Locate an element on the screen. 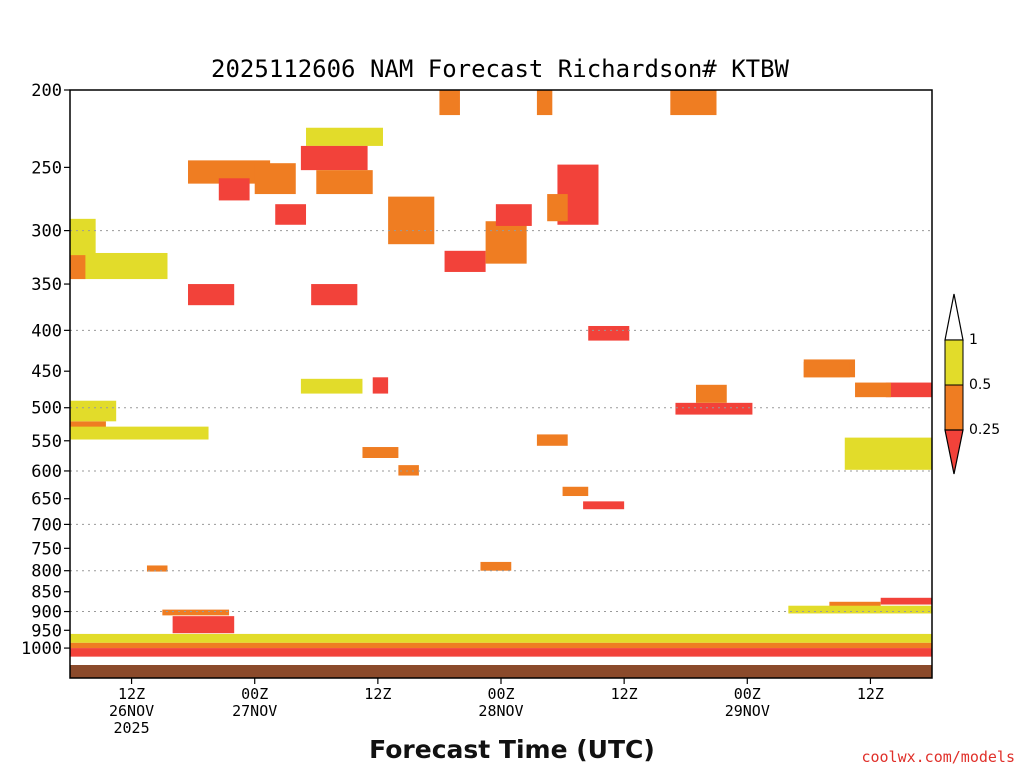 The image size is (1024, 768). y-tick-label-250: 250 is located at coordinates (46, 168).